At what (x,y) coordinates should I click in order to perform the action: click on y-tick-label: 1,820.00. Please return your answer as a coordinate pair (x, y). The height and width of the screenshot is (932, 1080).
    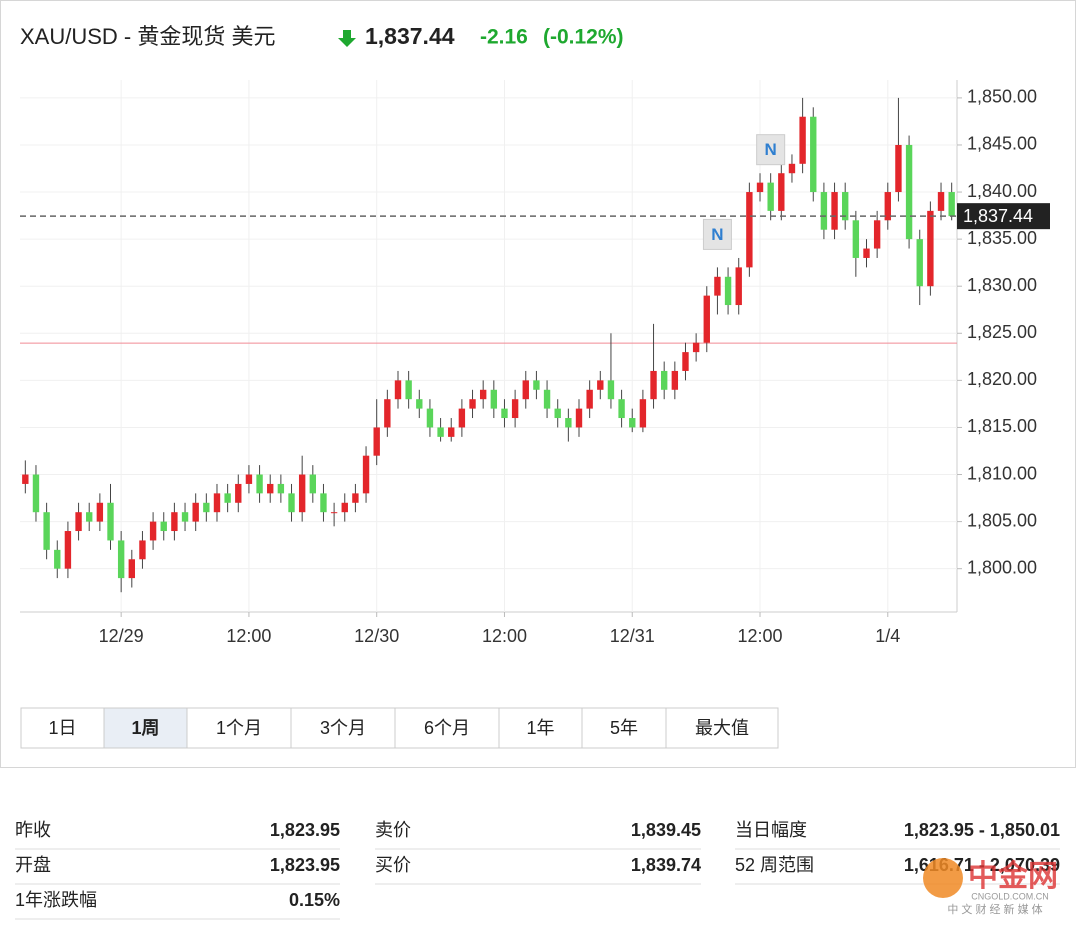
    Looking at the image, I should click on (1002, 379).